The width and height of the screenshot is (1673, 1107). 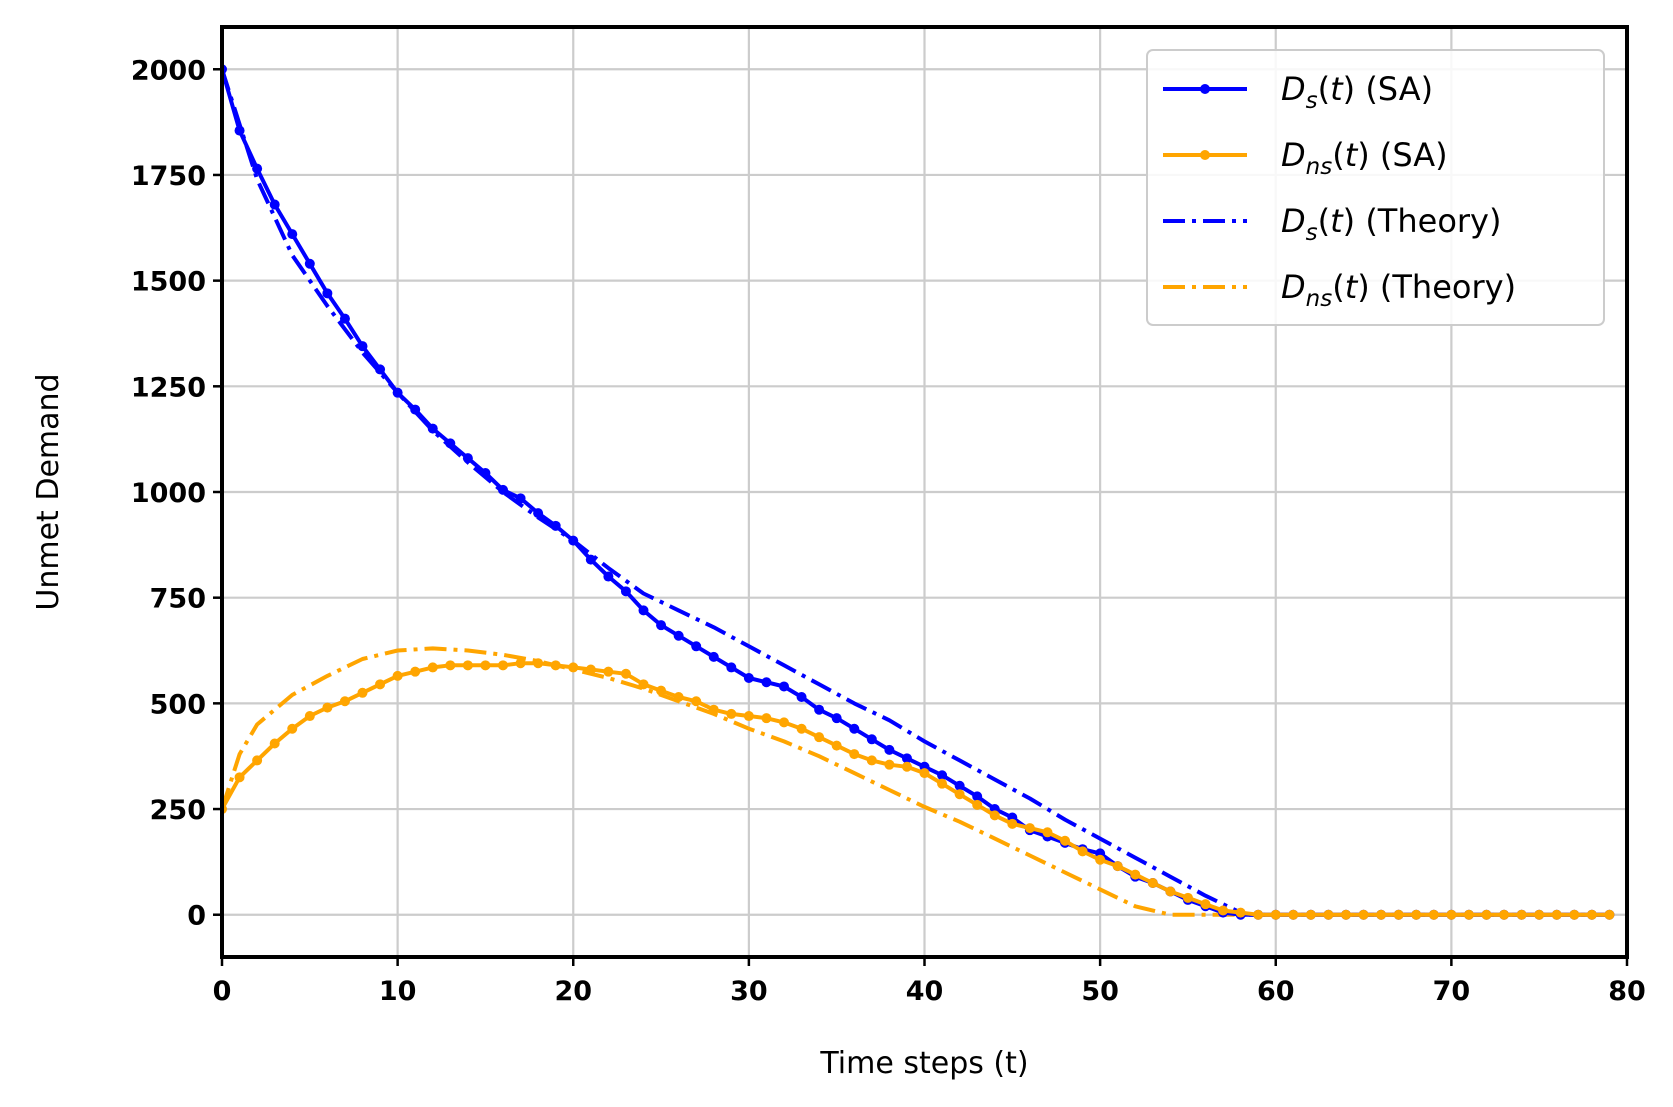 What do you see at coordinates (1364, 158) in the screenshot?
I see `legend-label: Dns(t) (SA)` at bounding box center [1364, 158].